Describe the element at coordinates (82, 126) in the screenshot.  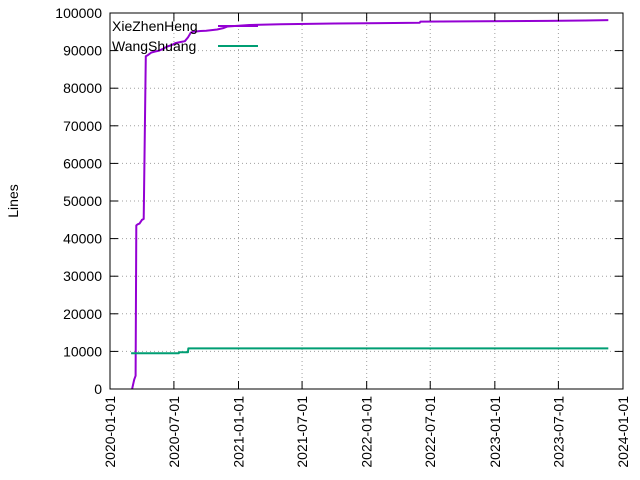
I see `y-tick-label: 70000` at that location.